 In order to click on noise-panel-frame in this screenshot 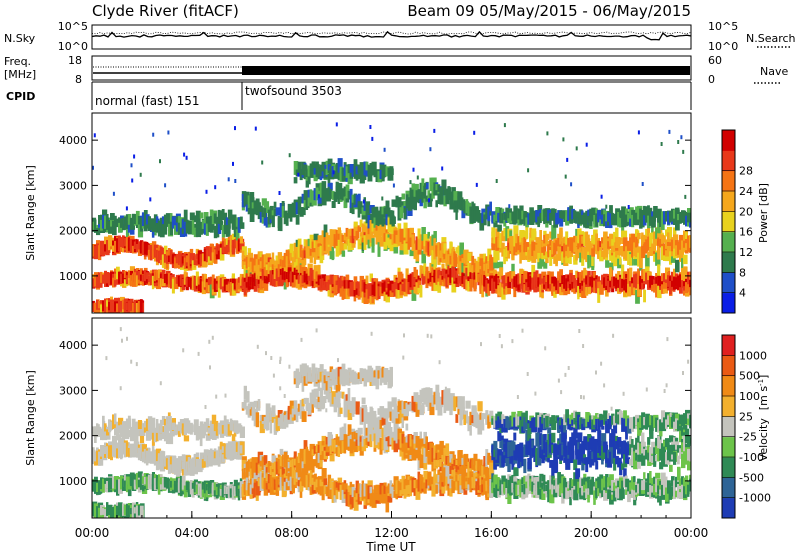, I will do `click(391, 37)`.